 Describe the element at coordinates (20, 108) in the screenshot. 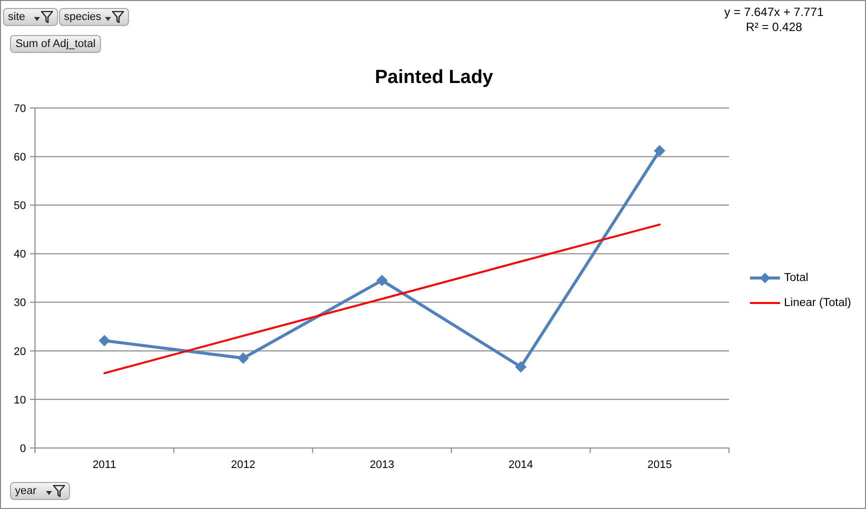

I see `y-tick-label: 70` at that location.